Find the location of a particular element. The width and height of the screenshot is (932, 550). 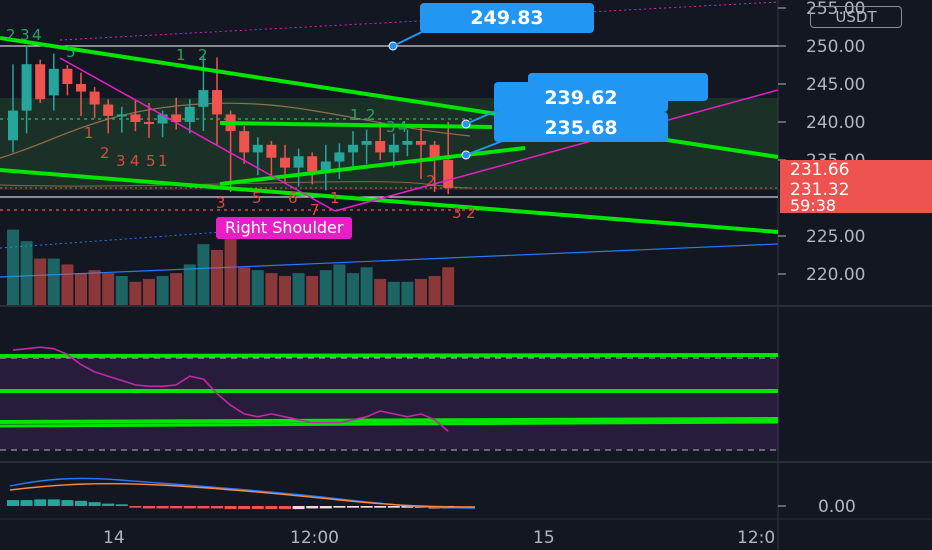

count-red: 5 is located at coordinates (257, 198).